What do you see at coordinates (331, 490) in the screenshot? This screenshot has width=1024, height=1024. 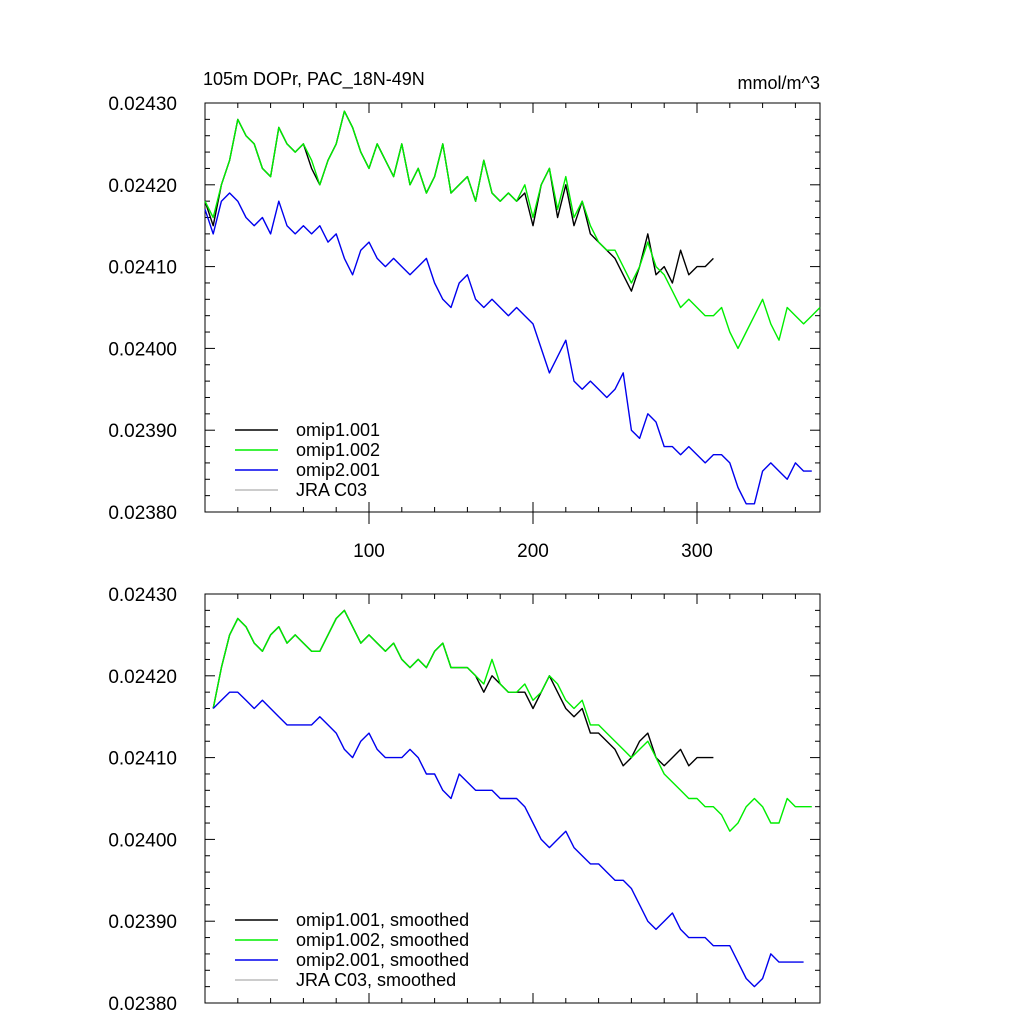 I see `legend-label: JRA C03` at bounding box center [331, 490].